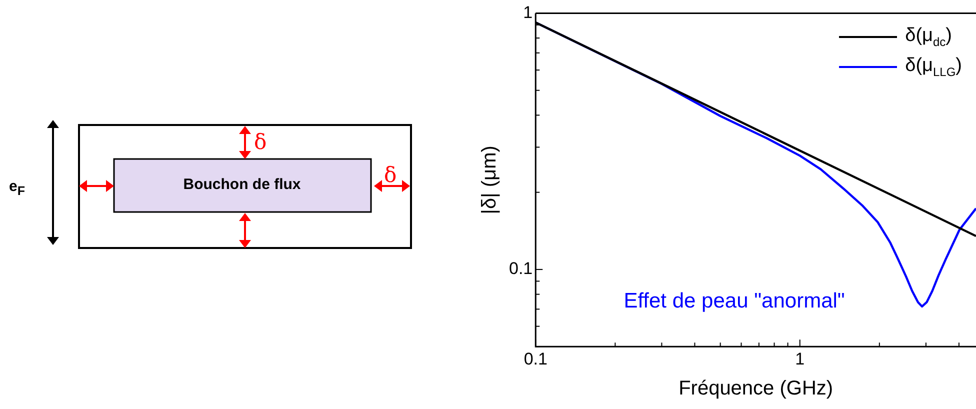 The width and height of the screenshot is (976, 409). What do you see at coordinates (242, 184) in the screenshot?
I see `text: Bouchon de flux` at bounding box center [242, 184].